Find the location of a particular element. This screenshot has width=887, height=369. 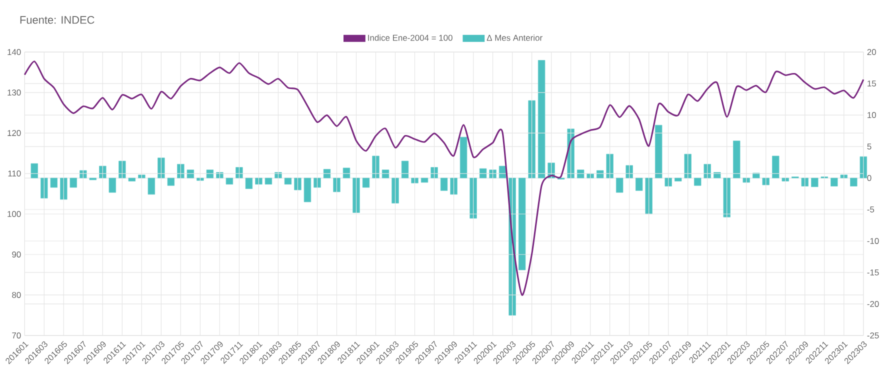

y2-tick-label: -25 is located at coordinates (873, 335).